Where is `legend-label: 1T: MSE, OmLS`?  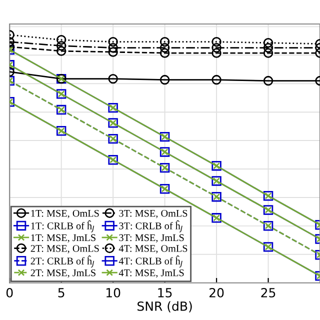 legend-label: 1T: MSE, OmLS is located at coordinates (65, 214).